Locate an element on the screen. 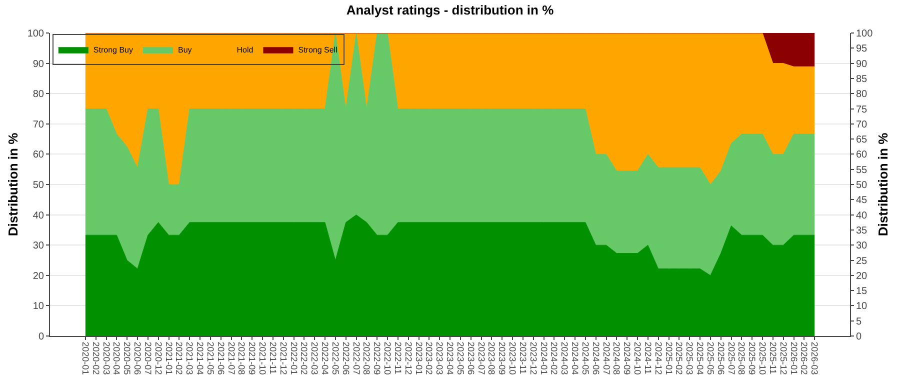 This screenshot has height=375, width=900. series-label: Hold is located at coordinates (245, 50).